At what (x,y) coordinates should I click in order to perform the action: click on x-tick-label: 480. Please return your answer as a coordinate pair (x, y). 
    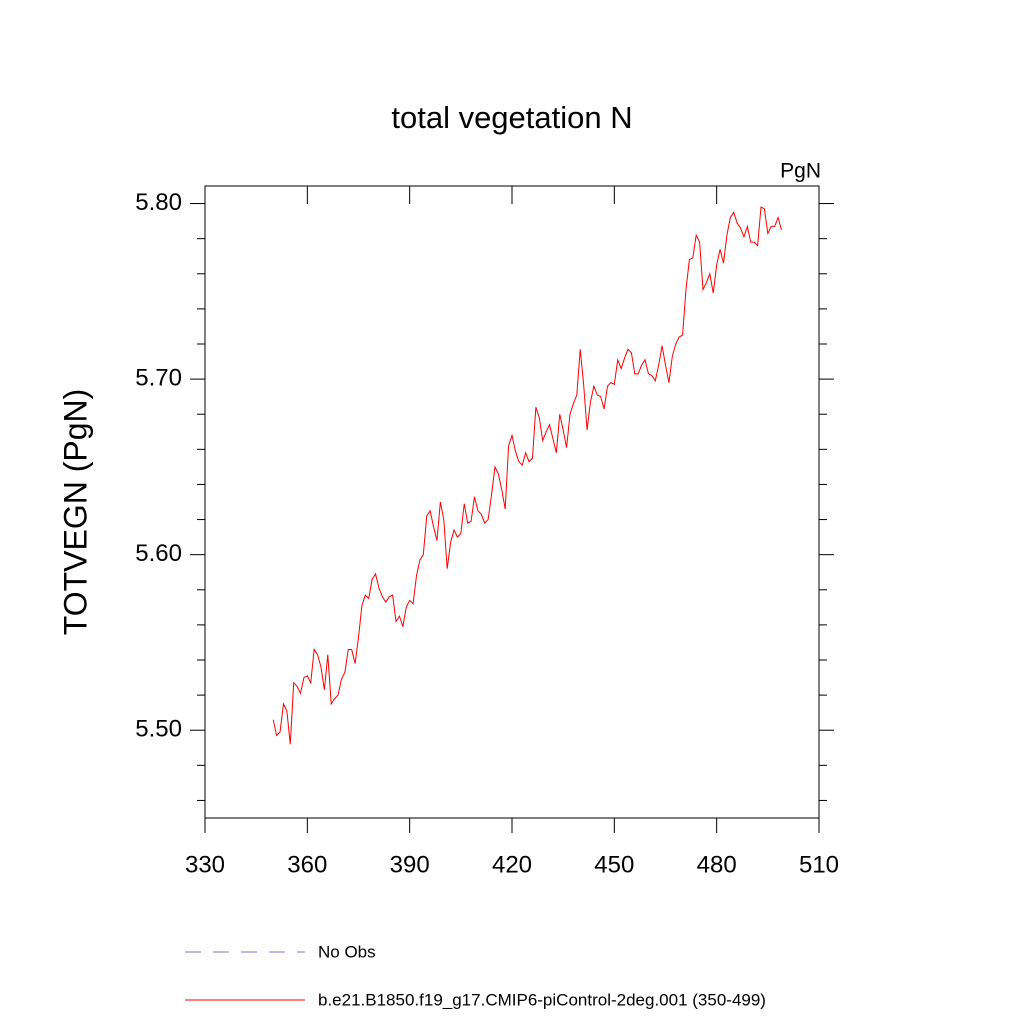
    Looking at the image, I should click on (717, 864).